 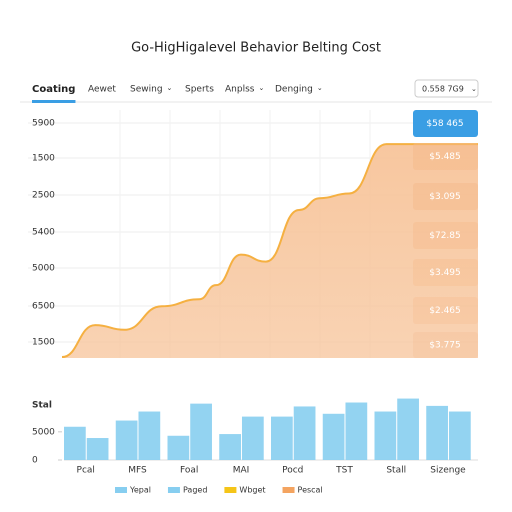 I want to click on tab: Sperts, so click(x=199, y=90).